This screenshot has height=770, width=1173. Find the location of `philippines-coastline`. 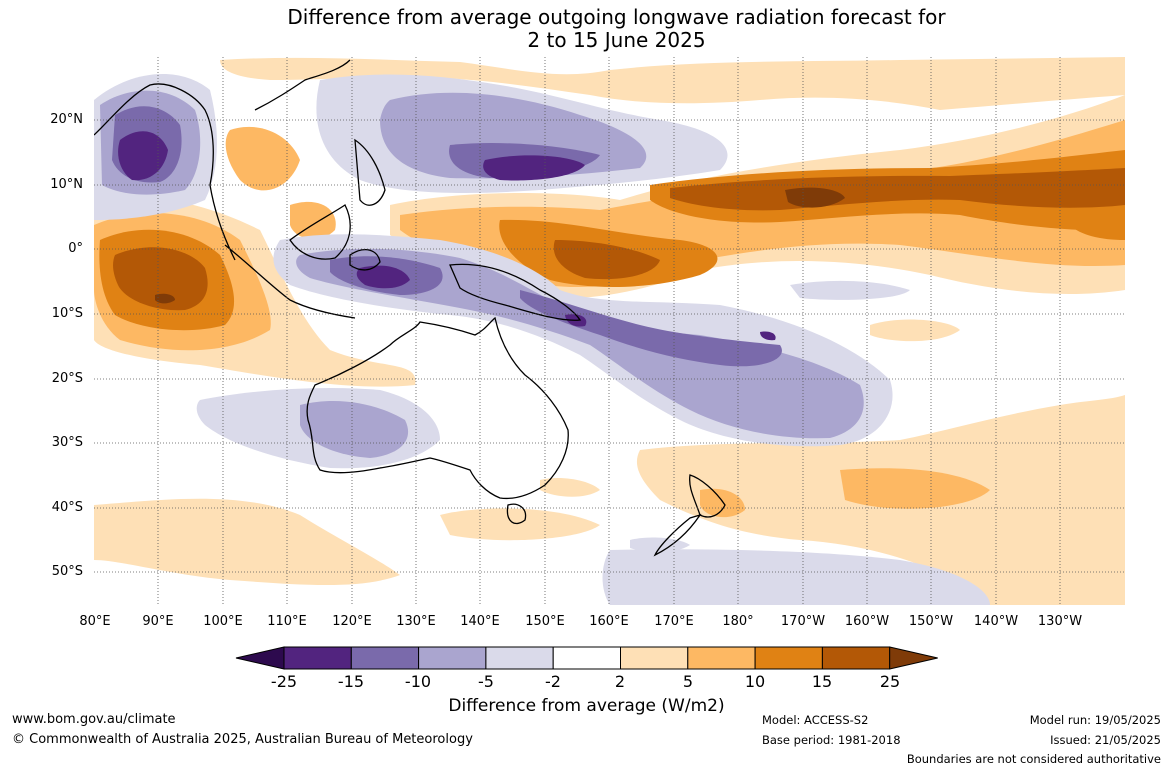

philippines-coastline is located at coordinates (370, 172).